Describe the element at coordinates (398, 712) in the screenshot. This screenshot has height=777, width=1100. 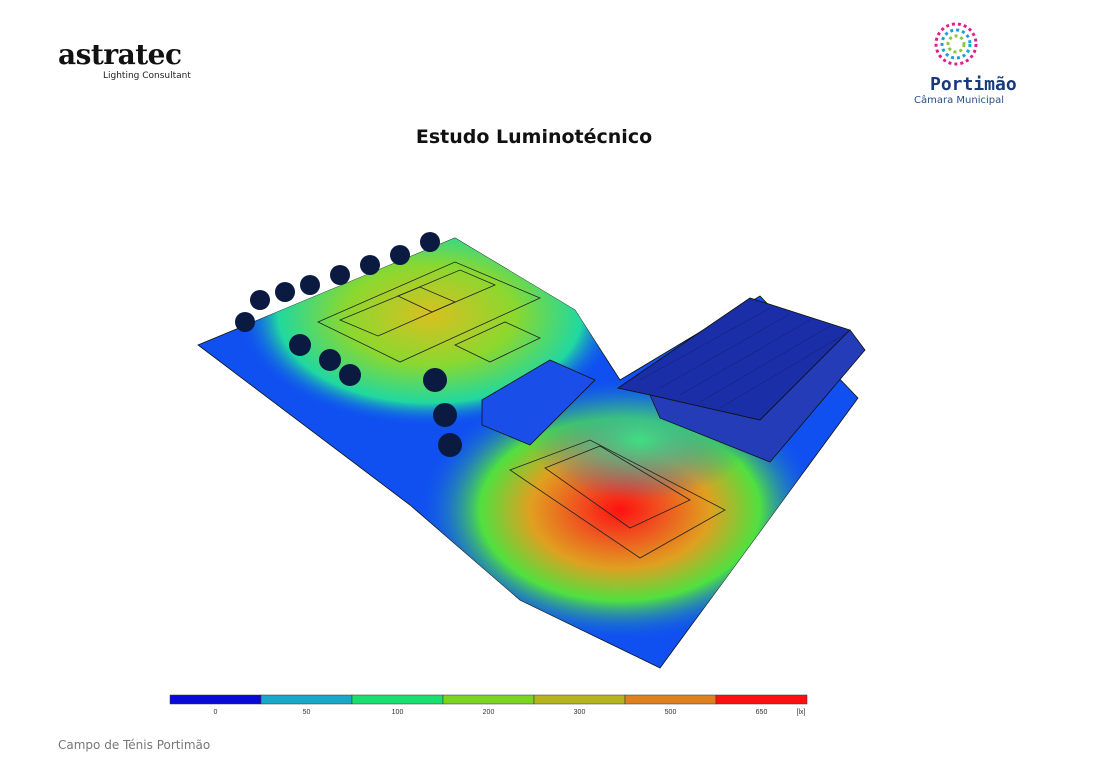
I see `legend-label: 100` at that location.